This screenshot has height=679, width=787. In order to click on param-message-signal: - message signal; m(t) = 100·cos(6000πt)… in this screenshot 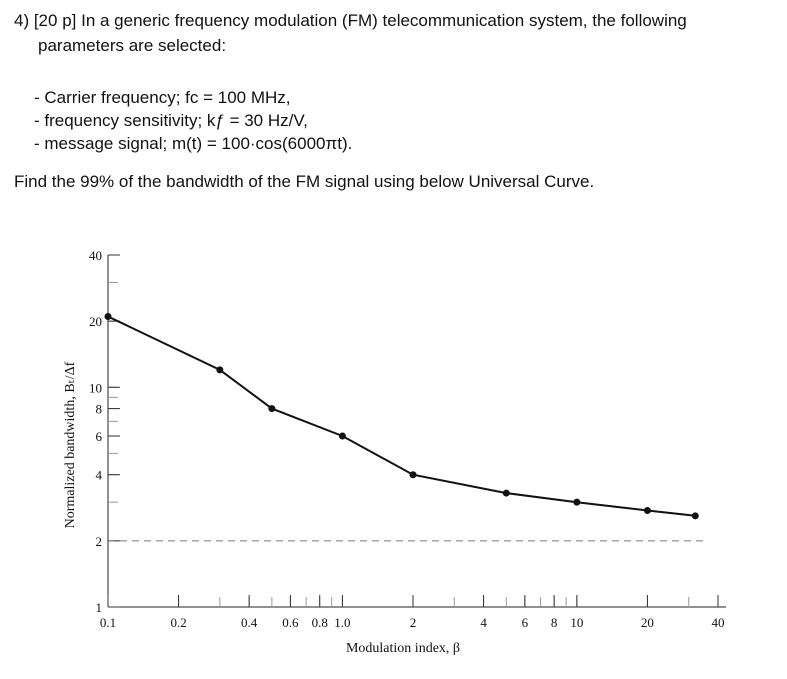, I will do `click(193, 143)`.